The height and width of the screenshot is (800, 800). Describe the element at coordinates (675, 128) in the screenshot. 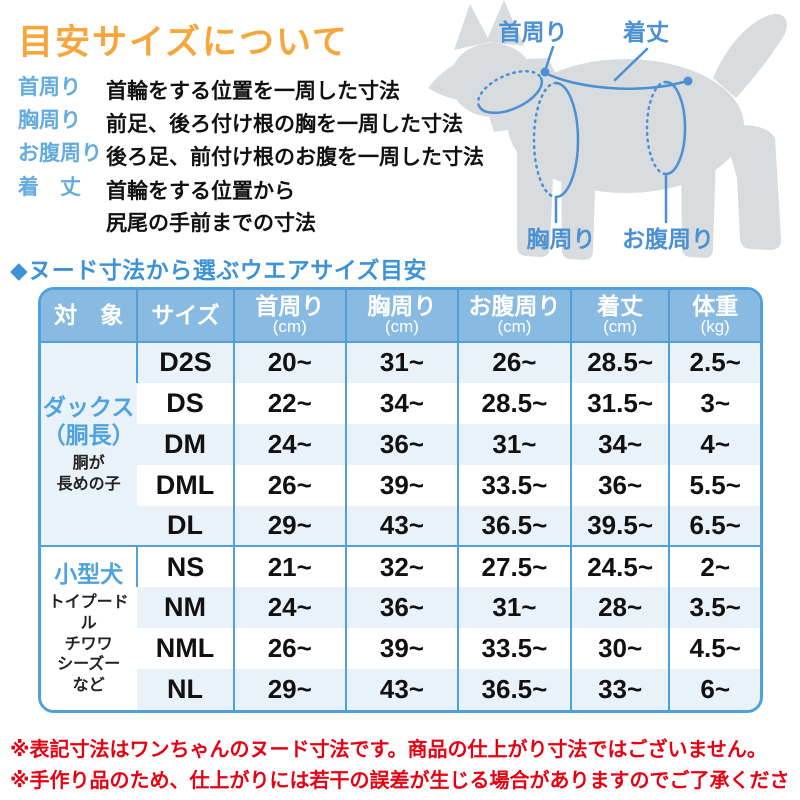

I see `belly-ring-front` at that location.